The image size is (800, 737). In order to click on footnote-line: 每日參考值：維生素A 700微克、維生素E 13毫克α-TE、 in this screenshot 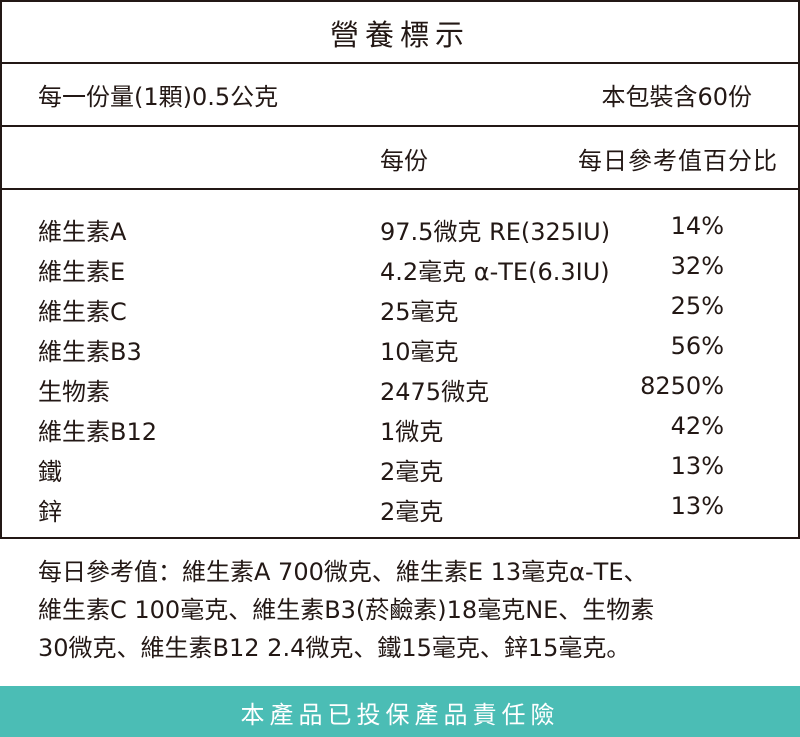, I will do `click(343, 572)`.